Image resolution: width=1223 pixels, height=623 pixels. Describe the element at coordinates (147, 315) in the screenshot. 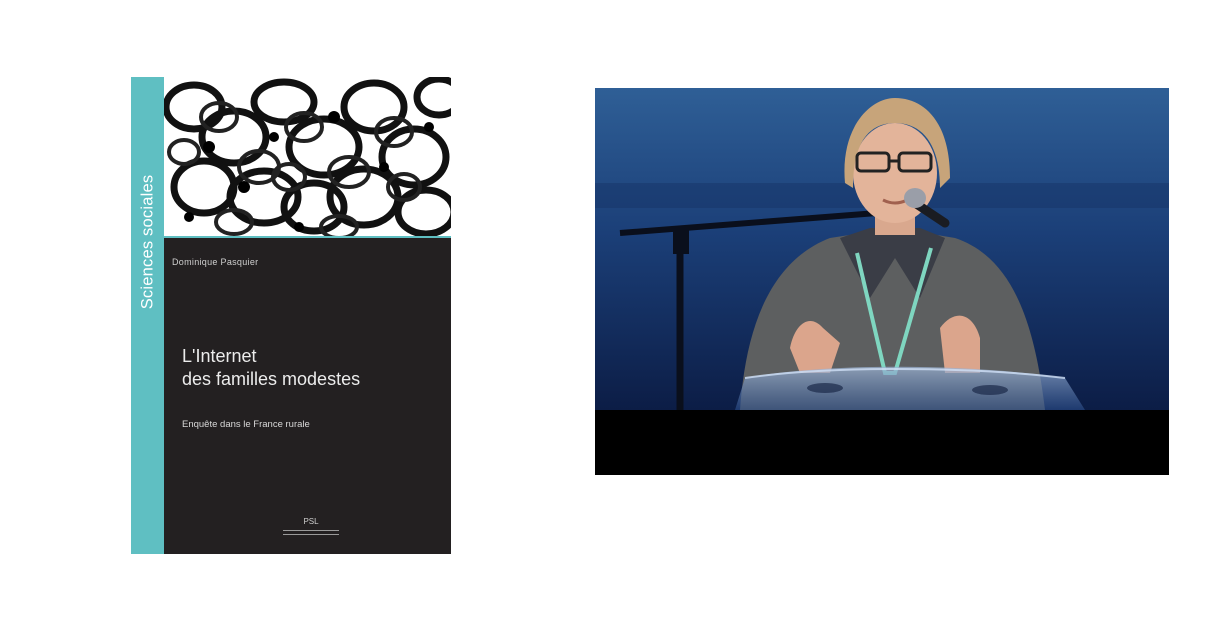

I see `book-spine: Sciences sociales` at that location.